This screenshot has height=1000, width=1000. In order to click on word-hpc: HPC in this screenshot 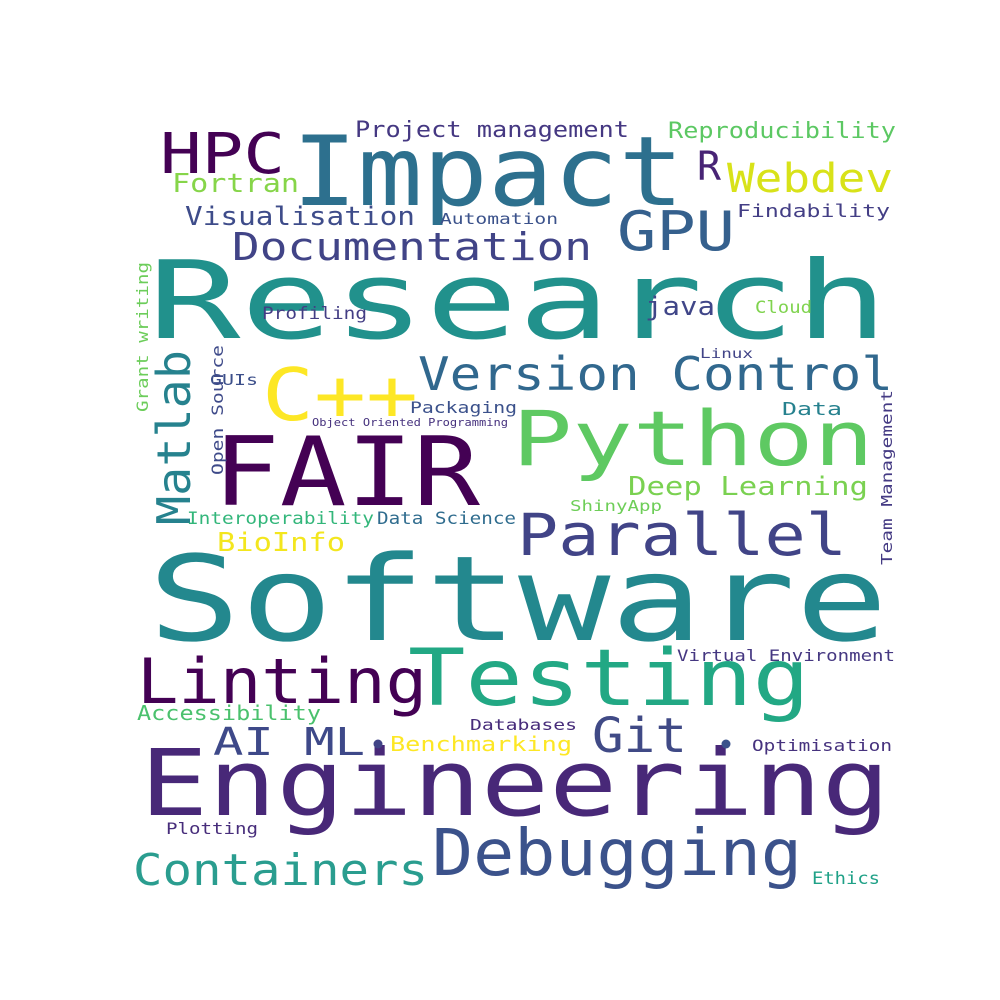, I will do `click(222, 154)`.